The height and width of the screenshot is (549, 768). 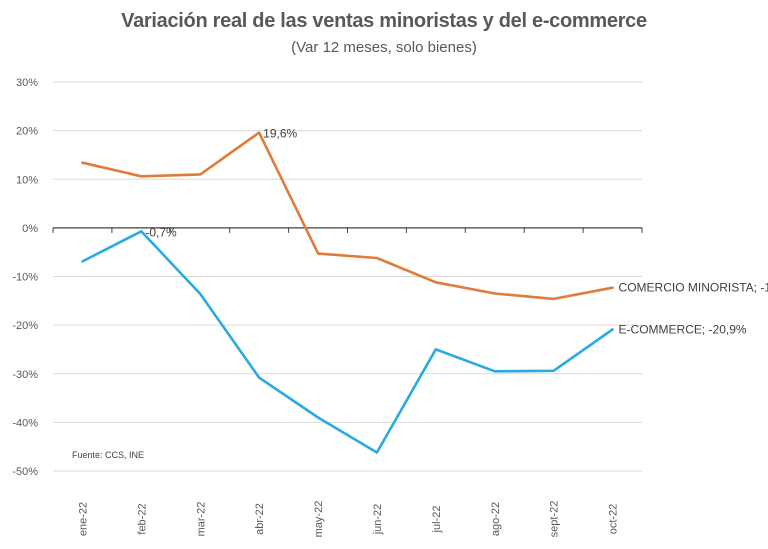 What do you see at coordinates (25, 326) in the screenshot?
I see `y-tick-label: -20%` at bounding box center [25, 326].